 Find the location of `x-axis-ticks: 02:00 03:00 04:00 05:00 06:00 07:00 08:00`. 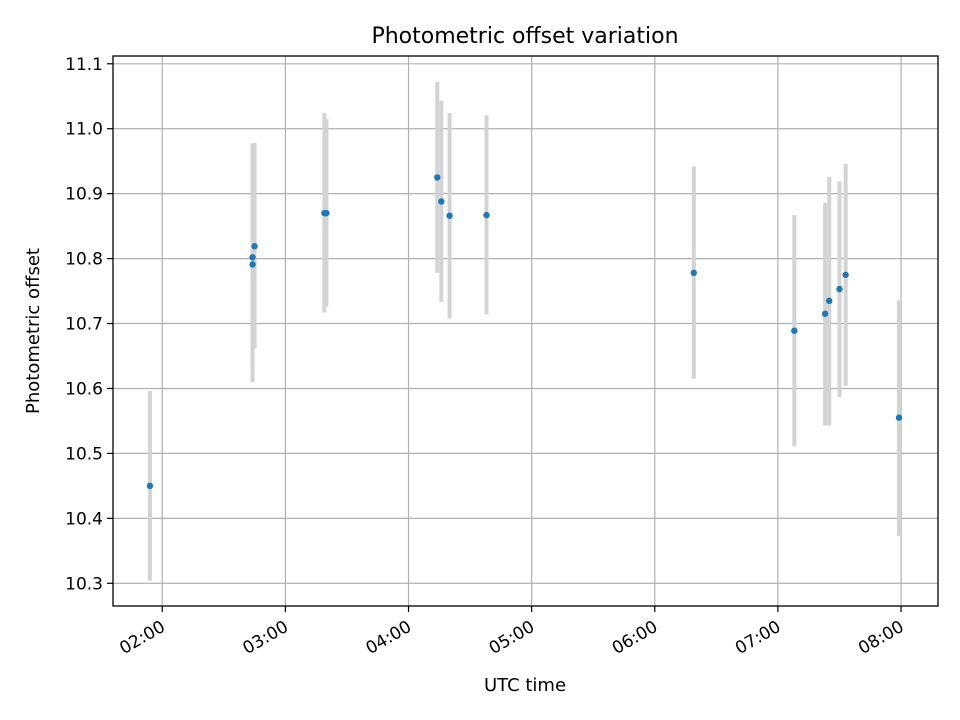

x-axis-ticks: 02:00 03:00 04:00 05:00 06:00 07:00 08:00 is located at coordinates (512, 632).